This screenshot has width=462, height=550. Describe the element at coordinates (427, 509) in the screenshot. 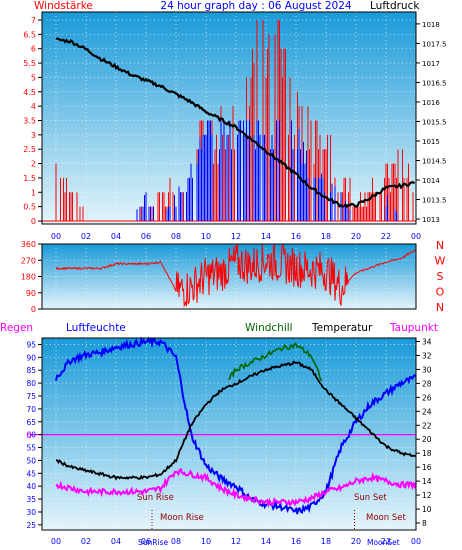

I see `temperature-tick-label: 10` at that location.